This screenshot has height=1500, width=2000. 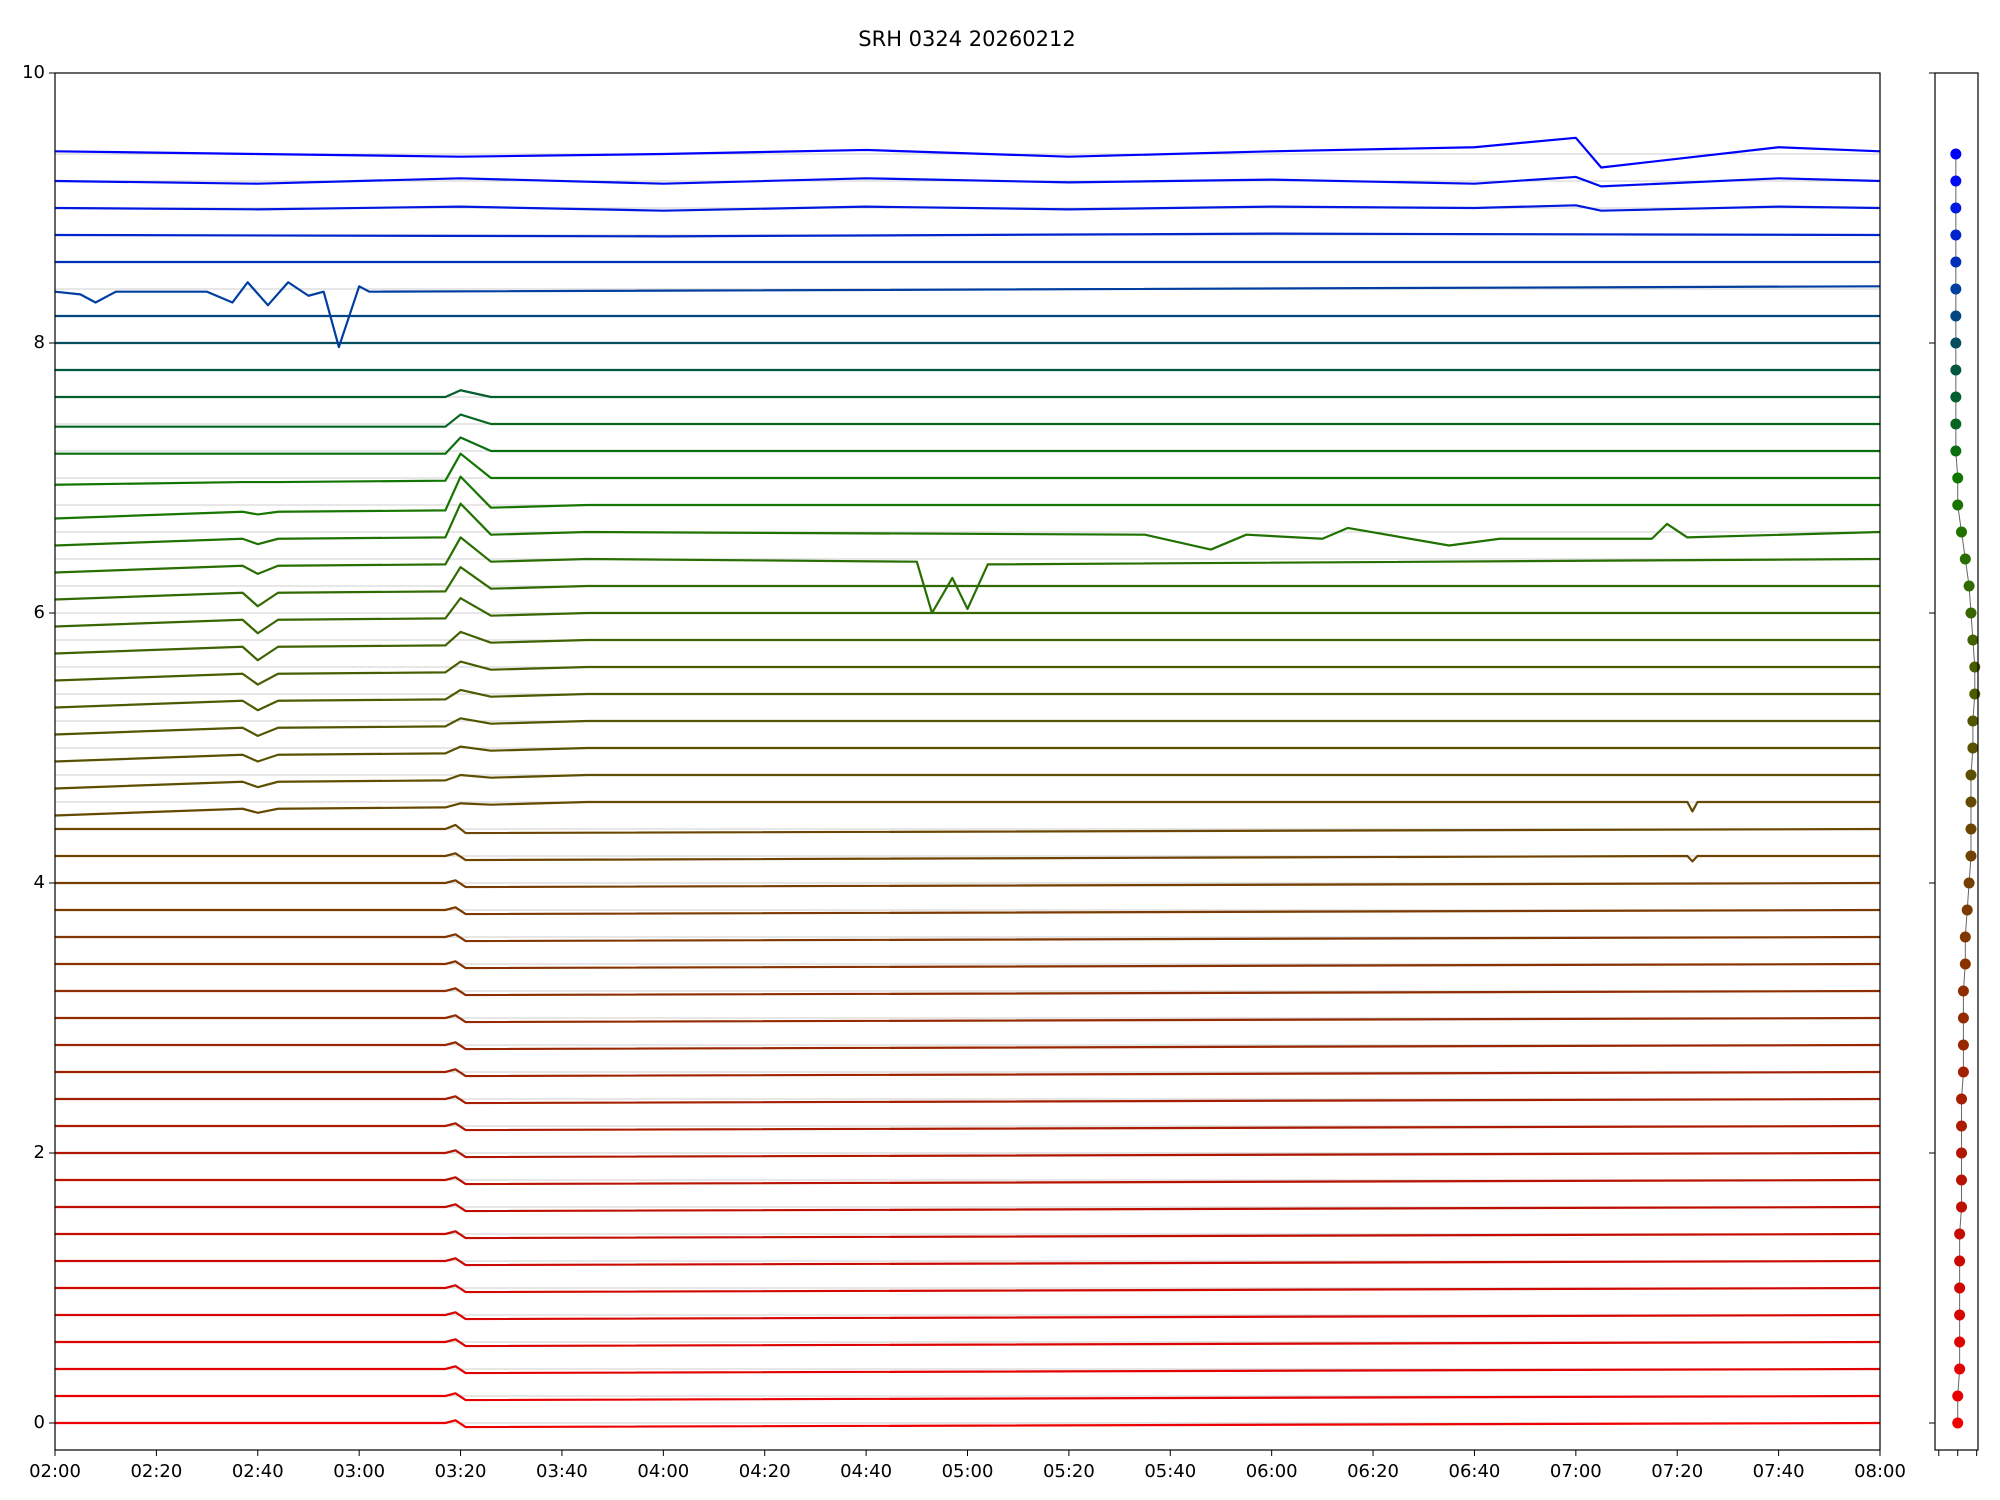 What do you see at coordinates (55, 1471) in the screenshot?
I see `x-tick-label: 02:00` at bounding box center [55, 1471].